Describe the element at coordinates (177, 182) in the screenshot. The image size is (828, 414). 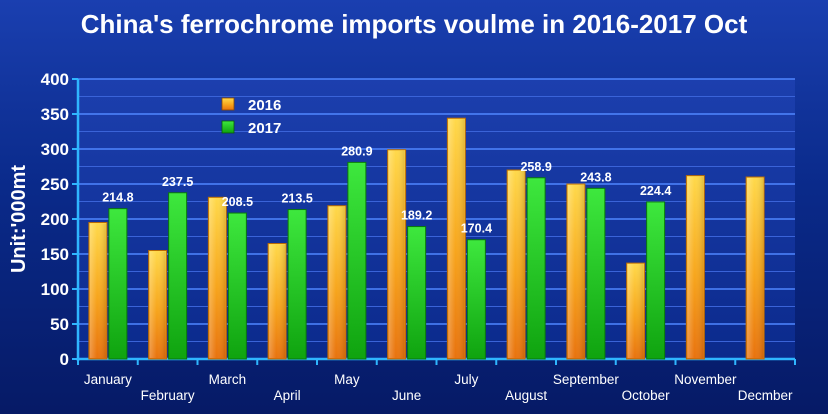
I see `data-label-2017-february: 237.5` at that location.